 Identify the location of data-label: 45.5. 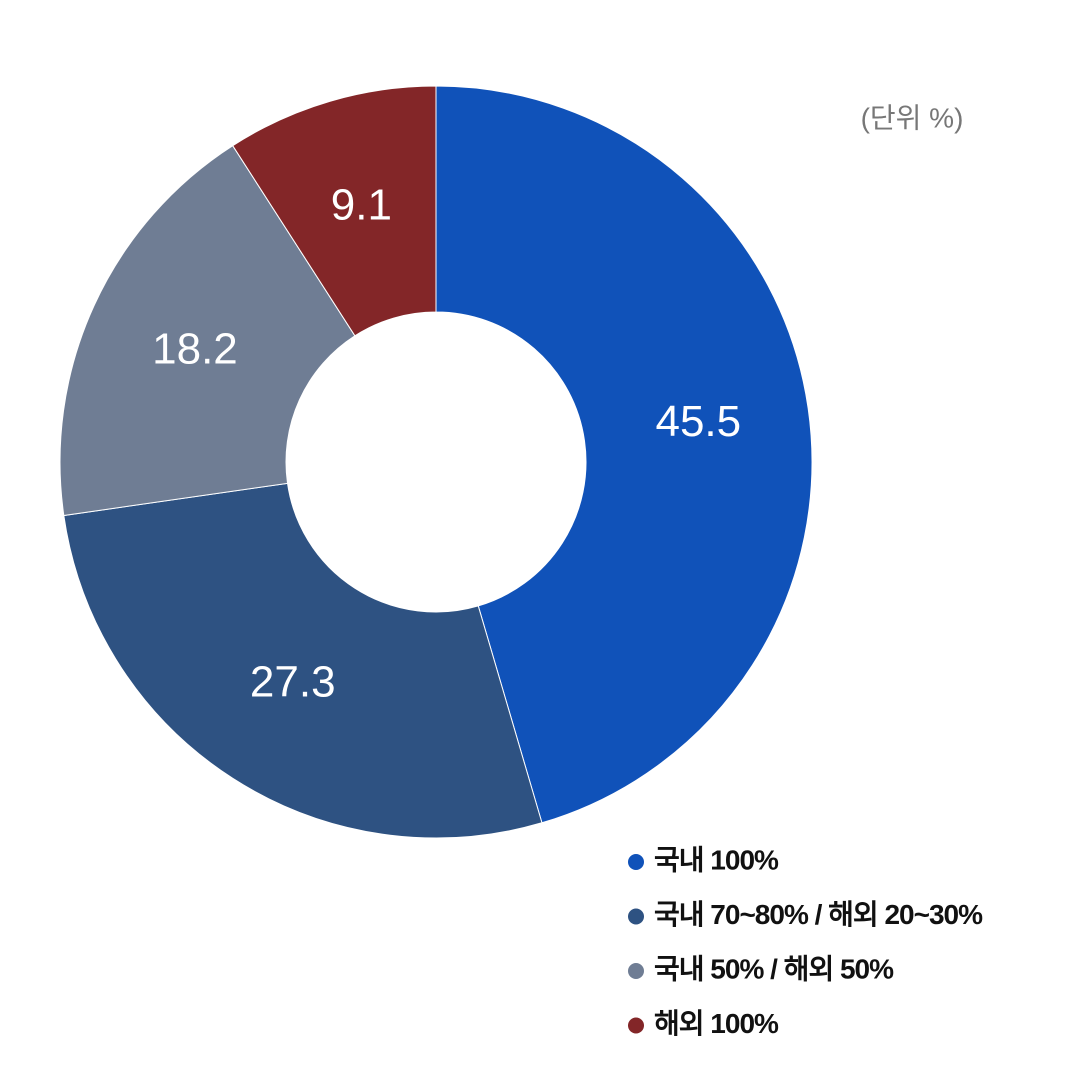
(698, 421).